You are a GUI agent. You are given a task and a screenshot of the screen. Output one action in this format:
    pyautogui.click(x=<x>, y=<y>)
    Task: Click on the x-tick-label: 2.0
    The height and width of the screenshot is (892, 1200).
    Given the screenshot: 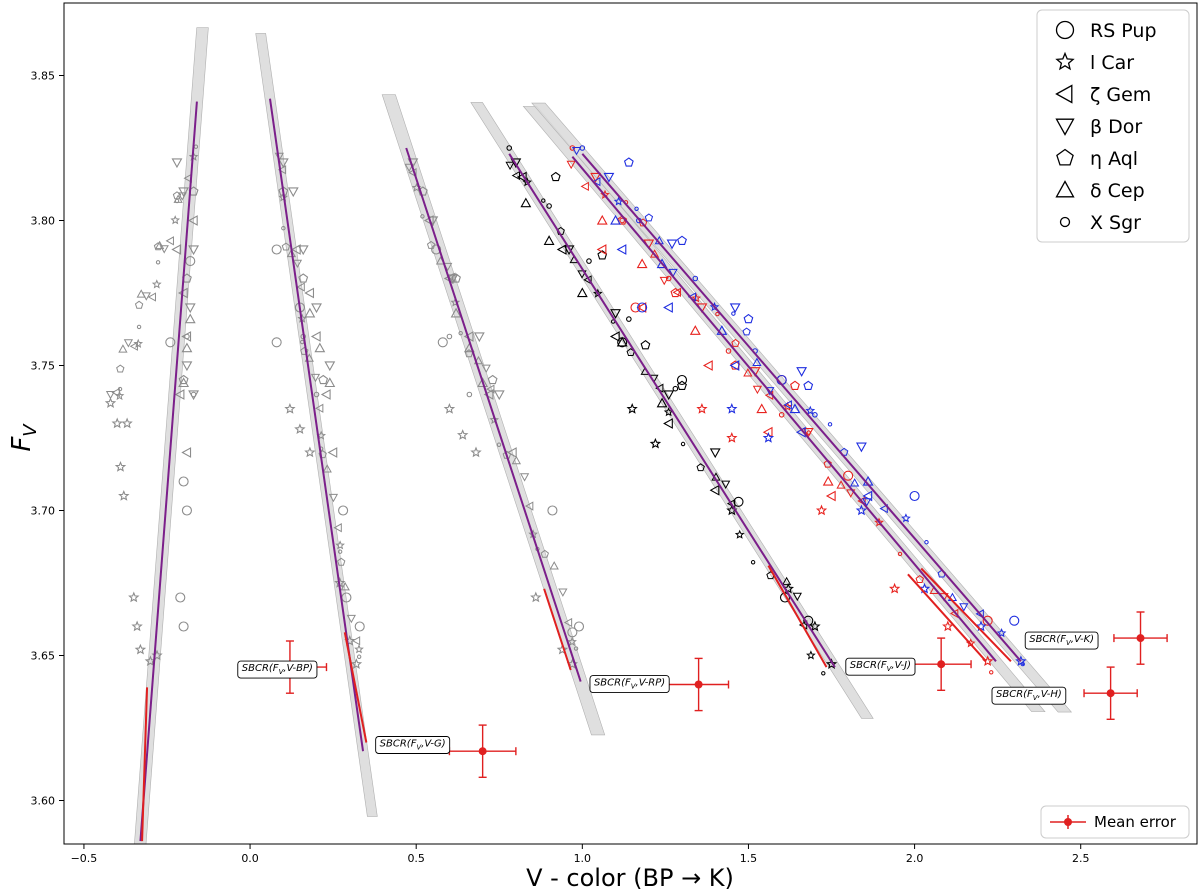 What is the action you would take?
    pyautogui.click(x=915, y=858)
    